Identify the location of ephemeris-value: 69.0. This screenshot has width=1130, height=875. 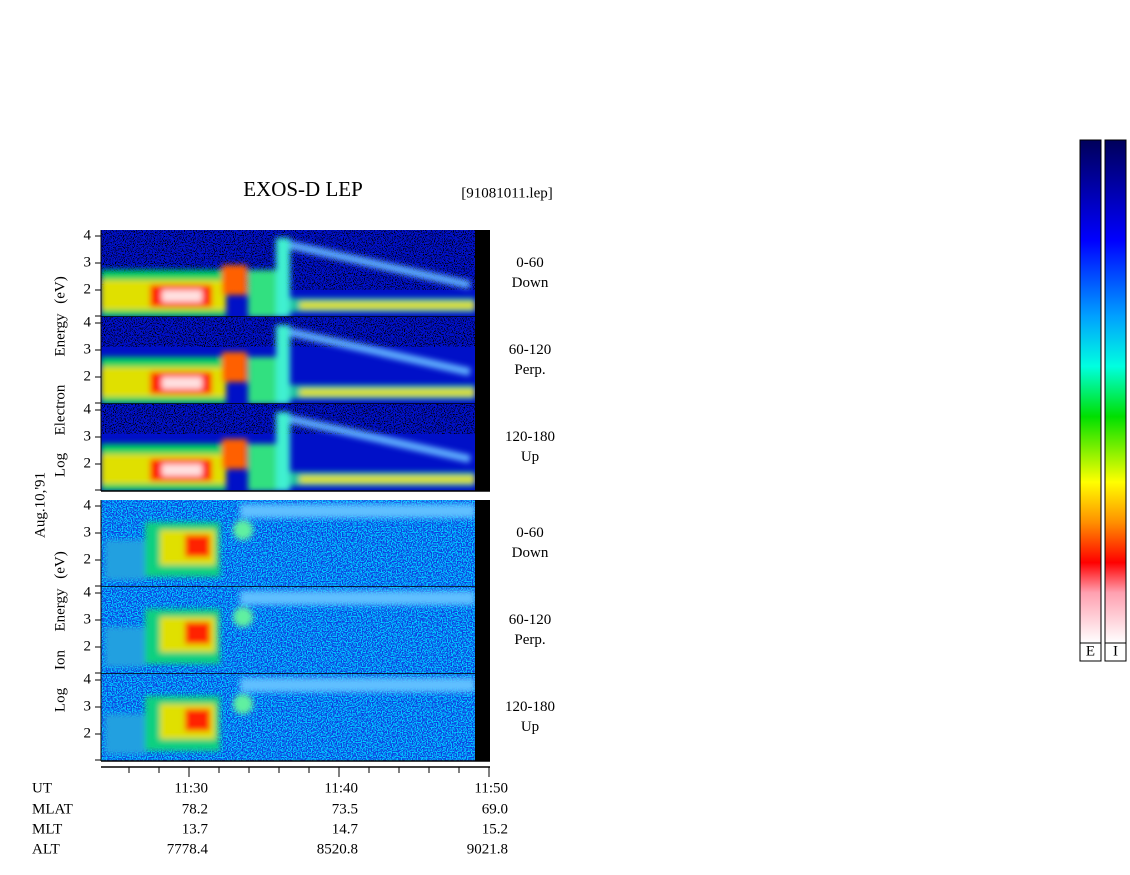
(495, 809).